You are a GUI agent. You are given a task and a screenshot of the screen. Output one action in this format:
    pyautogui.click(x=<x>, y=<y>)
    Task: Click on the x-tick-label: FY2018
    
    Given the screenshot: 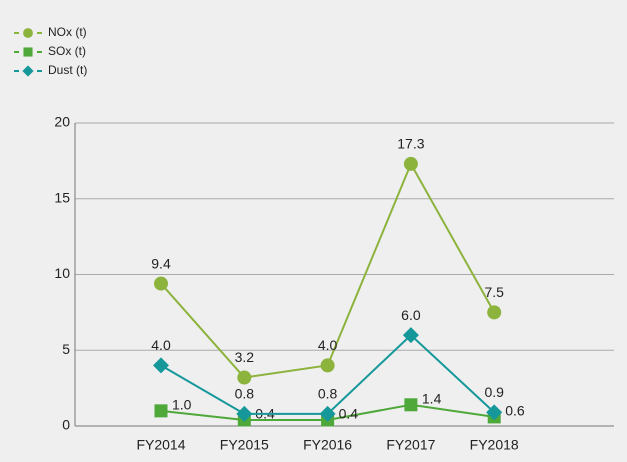 What is the action you would take?
    pyautogui.click(x=494, y=445)
    